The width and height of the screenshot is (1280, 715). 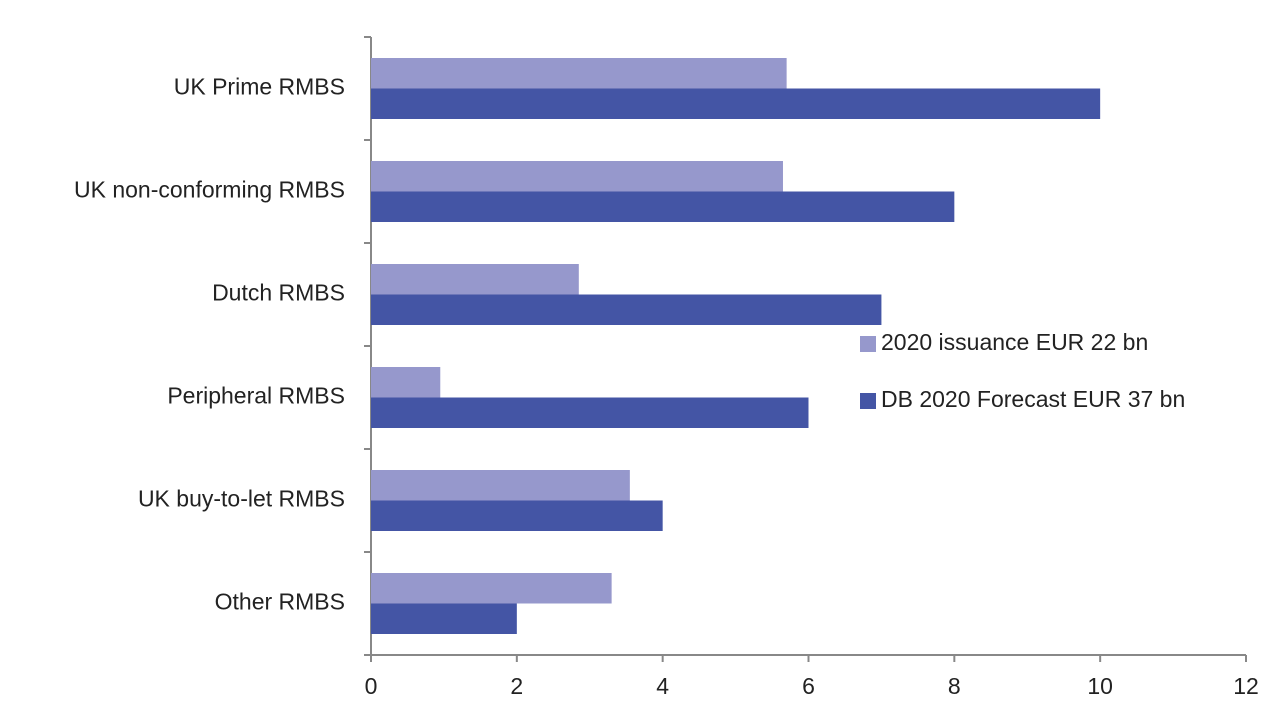 What do you see at coordinates (662, 686) in the screenshot?
I see `x-tick-label: 4` at bounding box center [662, 686].